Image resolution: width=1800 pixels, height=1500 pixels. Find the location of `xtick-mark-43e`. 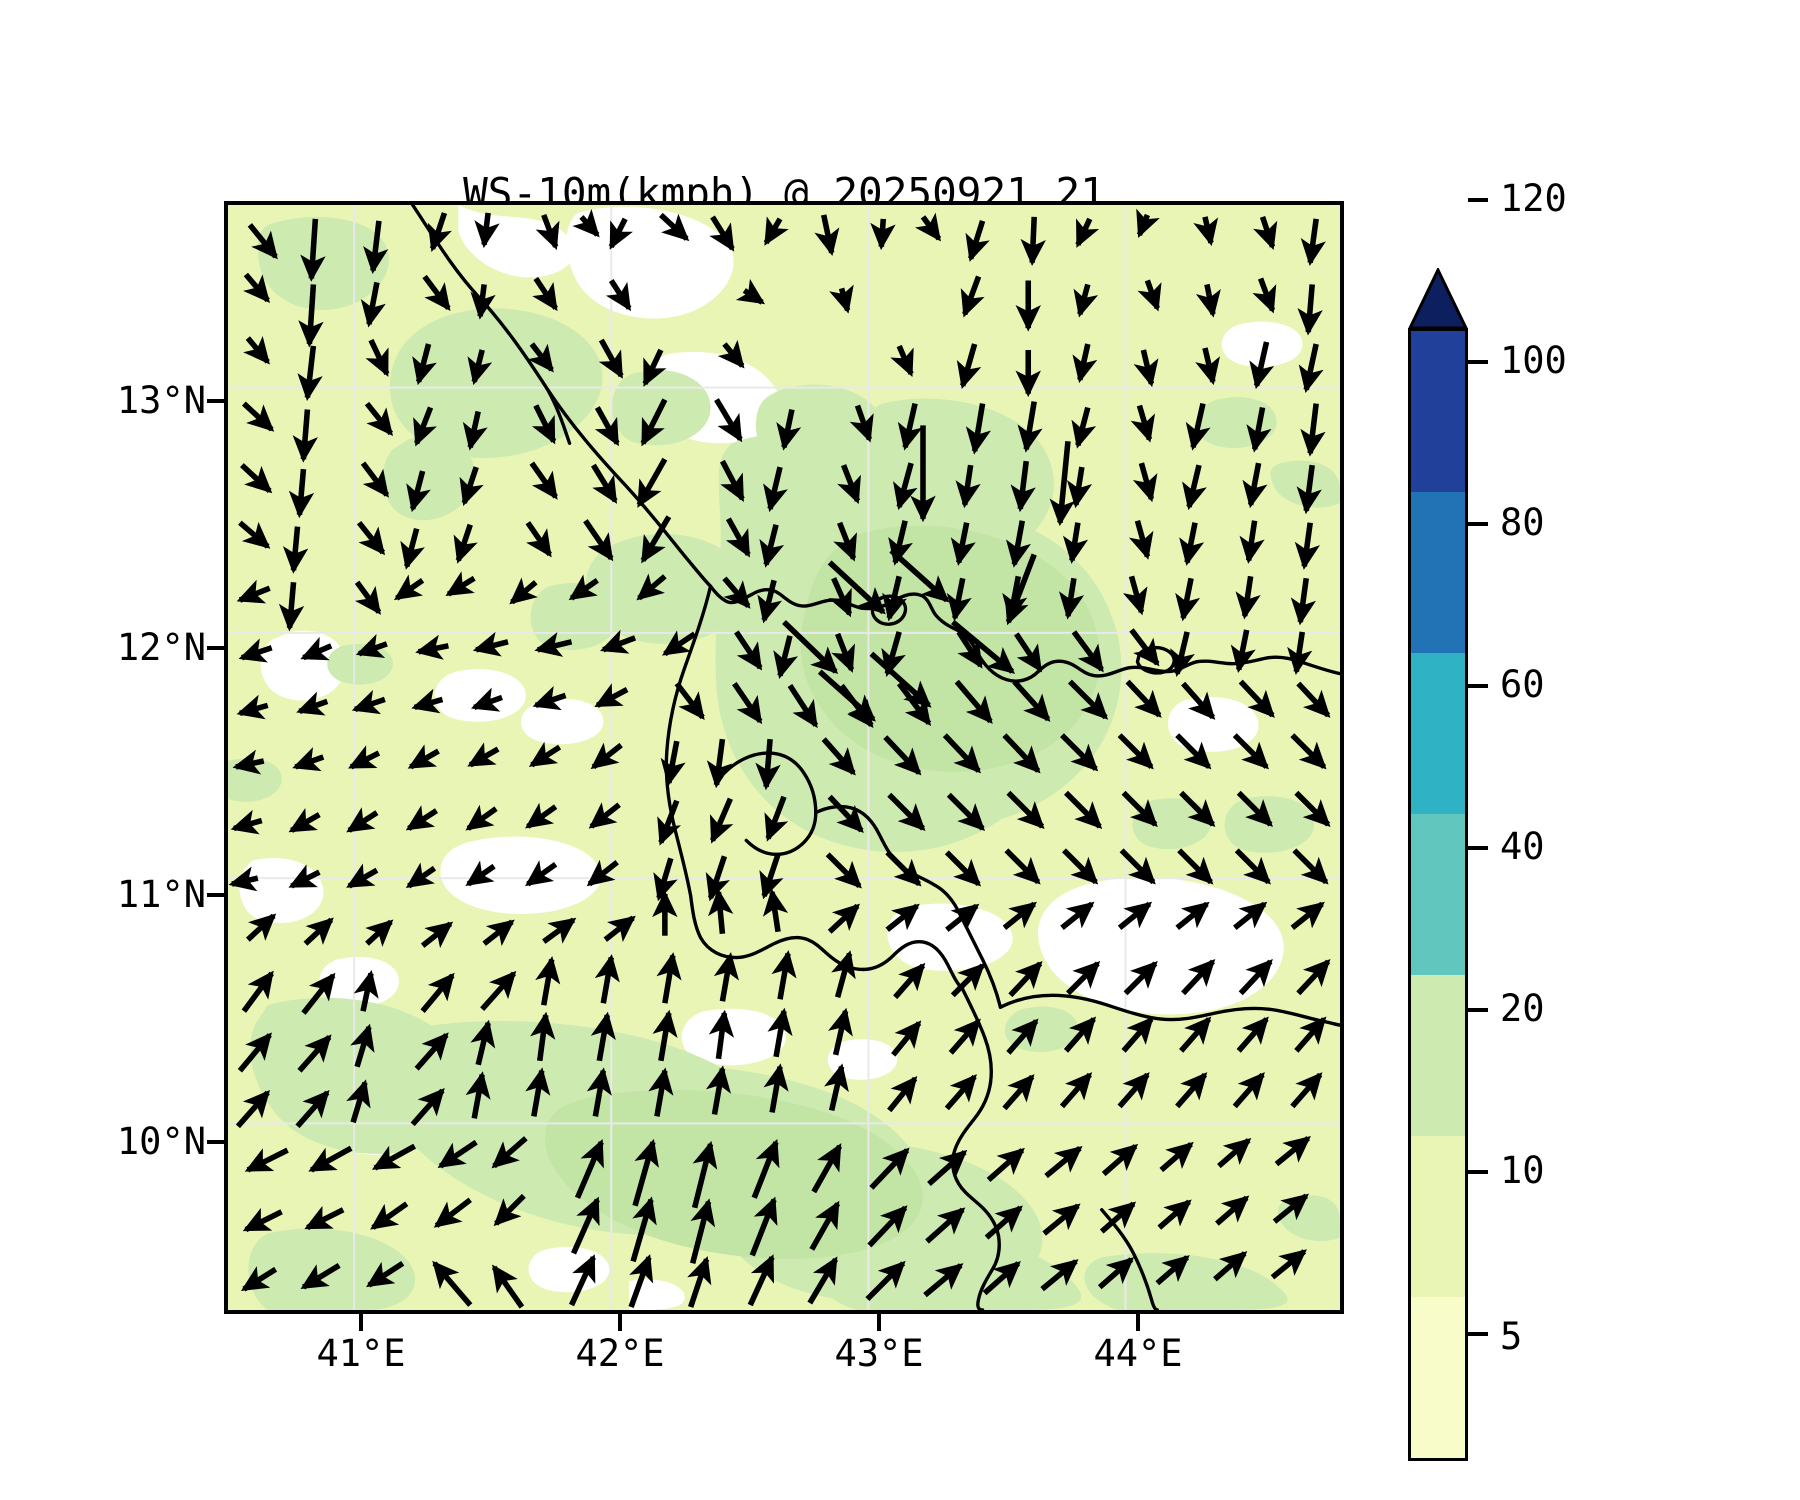

xtick-mark-43e is located at coordinates (879, 1322).